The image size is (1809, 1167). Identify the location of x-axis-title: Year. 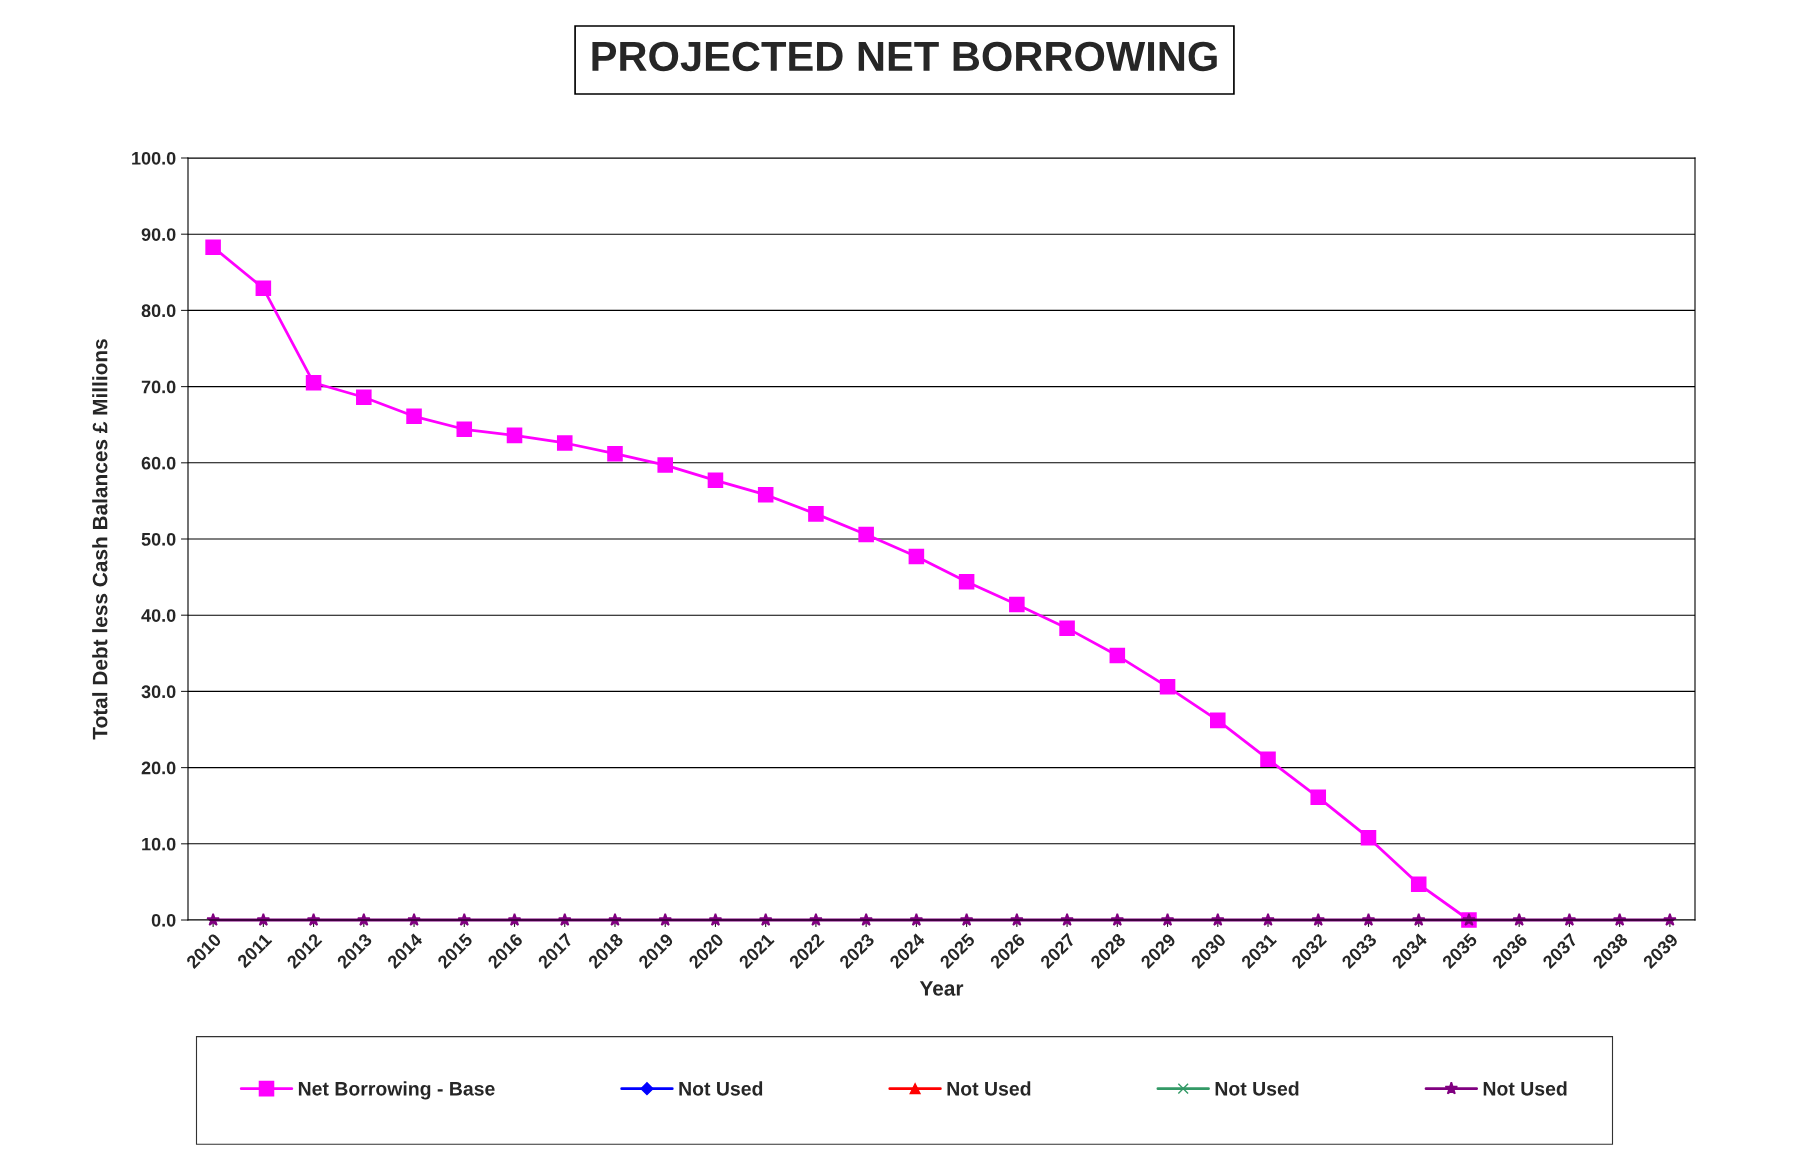
(941, 988).